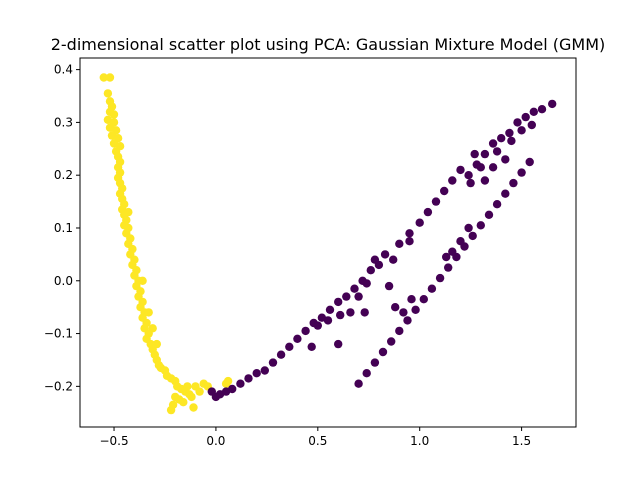 This screenshot has height=480, width=640. I want to click on y-tick-label: 0.3, so click(63, 122).